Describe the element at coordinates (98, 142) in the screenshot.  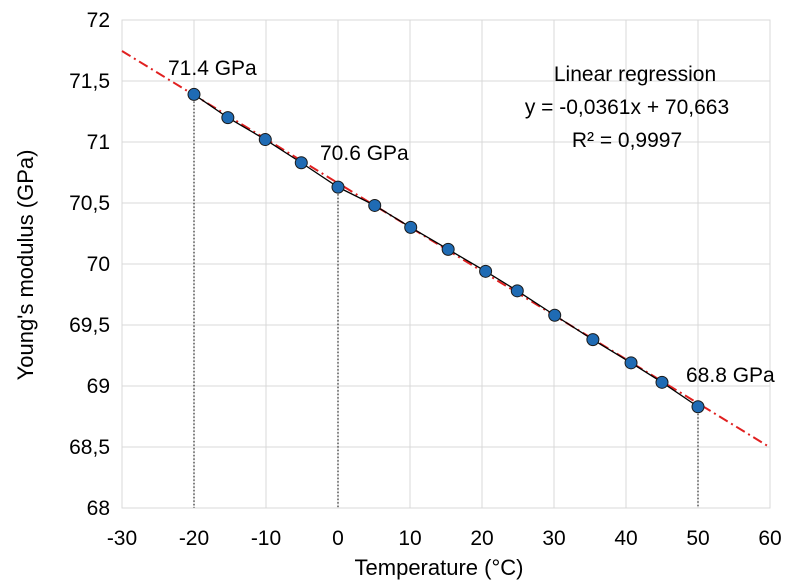
I see `y-tick-label-6: 71` at that location.